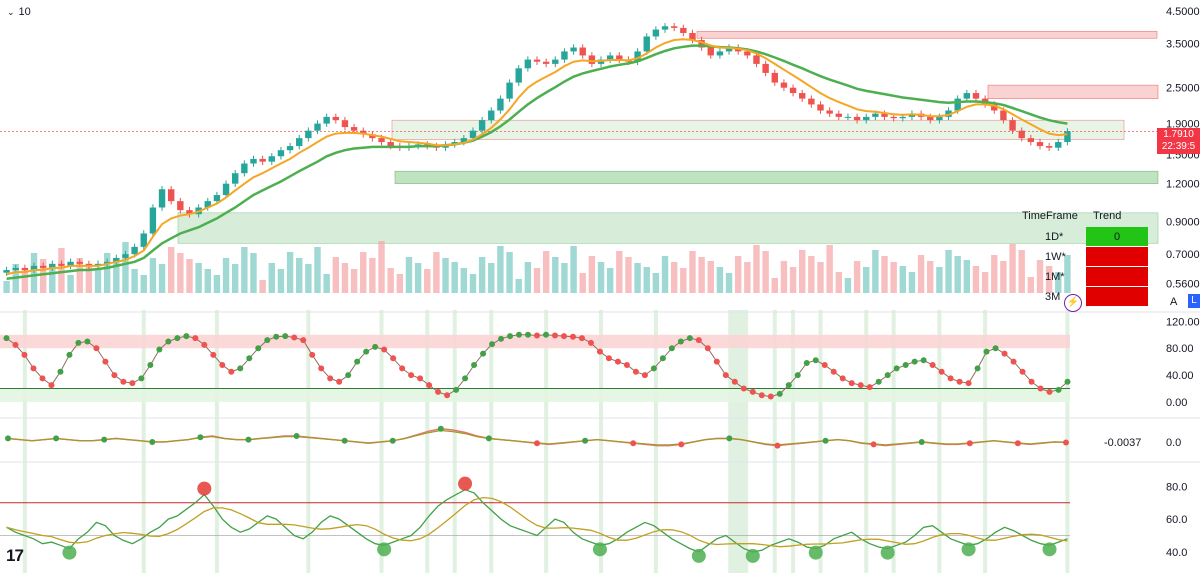  What do you see at coordinates (1117, 256) in the screenshot?
I see `trend-table-cell` at bounding box center [1117, 256].